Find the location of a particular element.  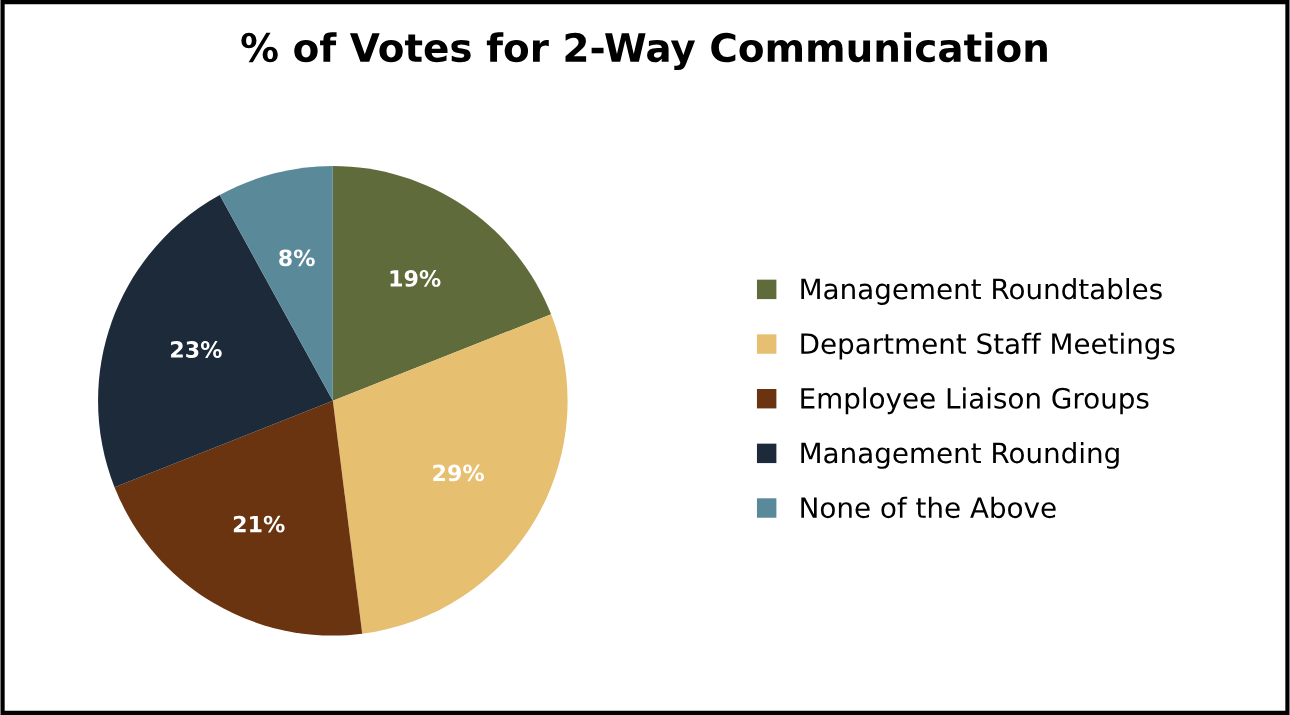

data-label: 23% is located at coordinates (196, 349).